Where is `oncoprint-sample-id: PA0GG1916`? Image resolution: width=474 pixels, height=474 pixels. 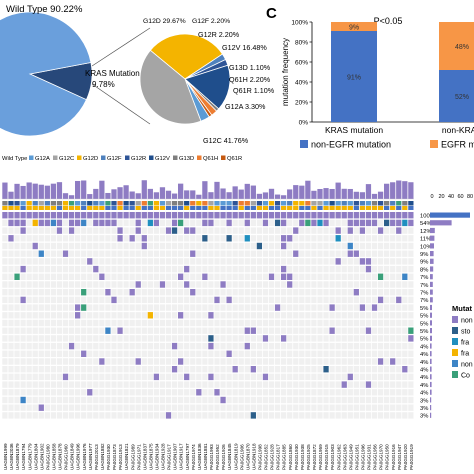
oncoprint-sample-id: PA0GG1916 is located at coordinates (393, 457).